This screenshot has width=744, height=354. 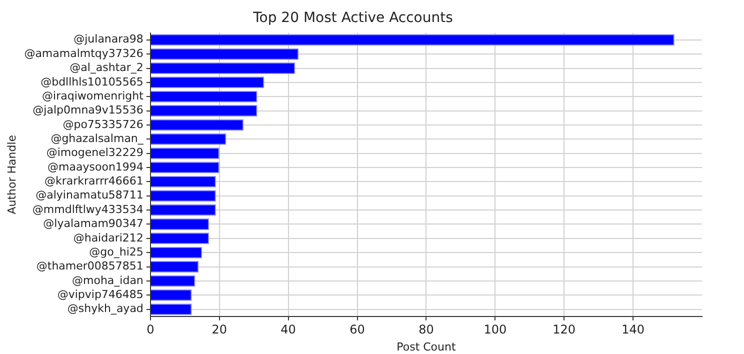 What do you see at coordinates (108, 237) in the screenshot?
I see `y-tick-label: @haidari212` at bounding box center [108, 237].